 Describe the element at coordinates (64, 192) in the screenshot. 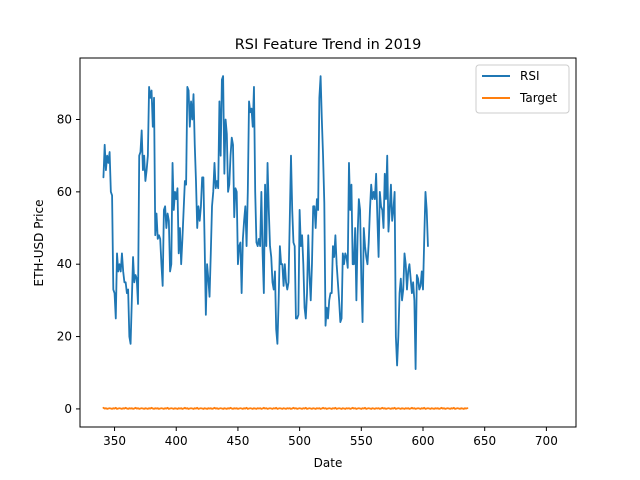

I see `y-tick-label: 60` at that location.